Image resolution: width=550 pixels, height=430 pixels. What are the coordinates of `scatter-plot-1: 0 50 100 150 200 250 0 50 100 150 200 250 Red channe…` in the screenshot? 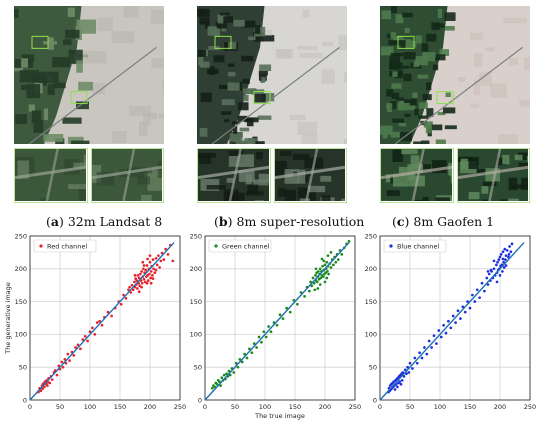 It's located at (95, 321).